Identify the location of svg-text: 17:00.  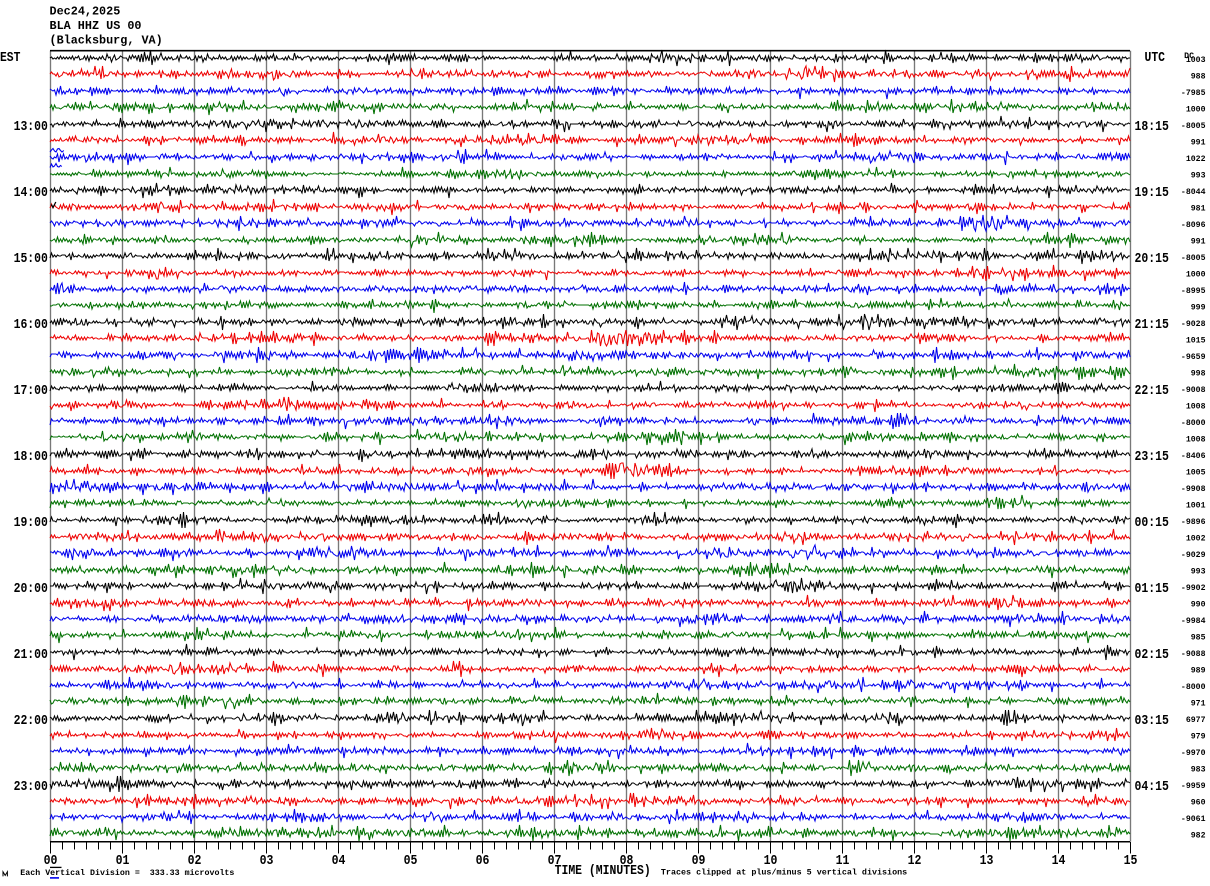
(31, 391).